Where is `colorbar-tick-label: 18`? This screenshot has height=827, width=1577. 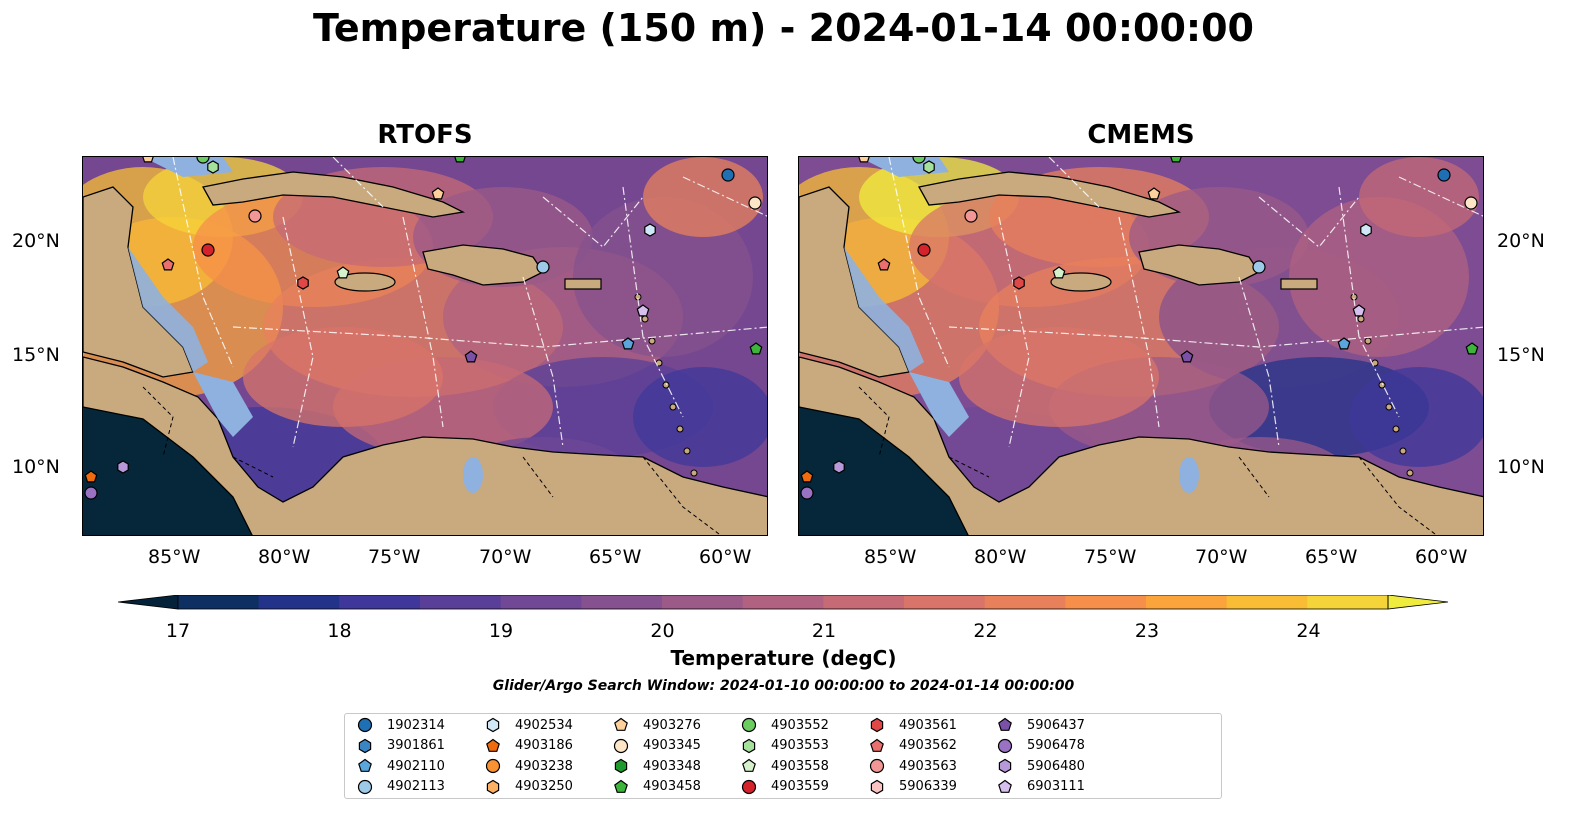
colorbar-tick-label: 18 is located at coordinates (339, 631).